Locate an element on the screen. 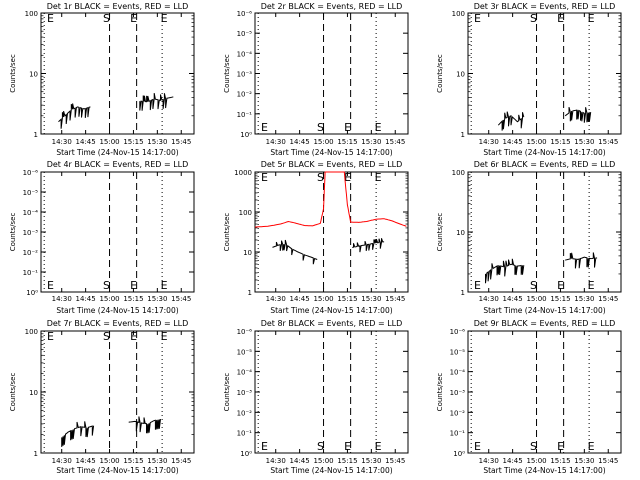 This screenshot has width=640, height=480. series-lld is located at coordinates (330, 199).